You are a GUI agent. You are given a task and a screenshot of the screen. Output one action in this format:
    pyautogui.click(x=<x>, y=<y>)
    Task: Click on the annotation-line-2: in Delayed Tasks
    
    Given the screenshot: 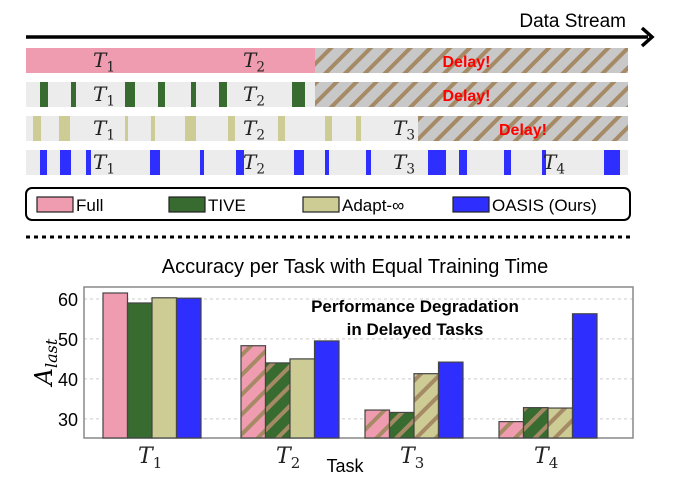 What is the action you would take?
    pyautogui.click(x=415, y=329)
    